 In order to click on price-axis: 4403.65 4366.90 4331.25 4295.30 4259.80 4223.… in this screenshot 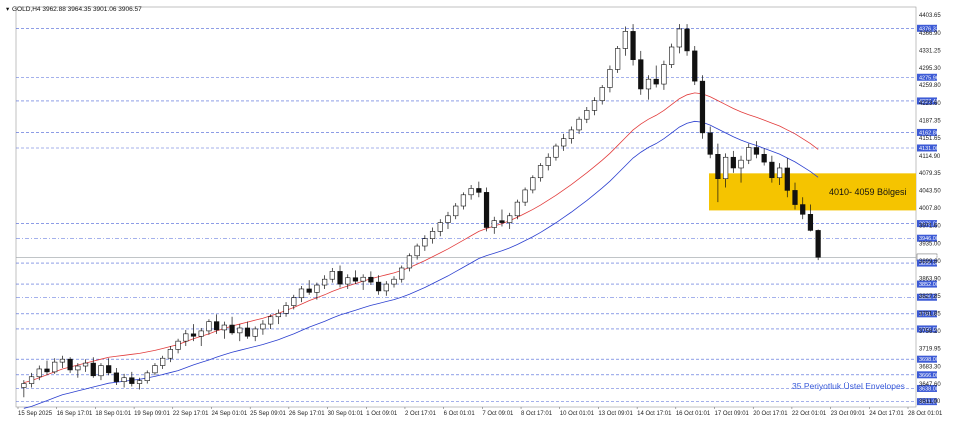, I will do `click(930, 209)`.